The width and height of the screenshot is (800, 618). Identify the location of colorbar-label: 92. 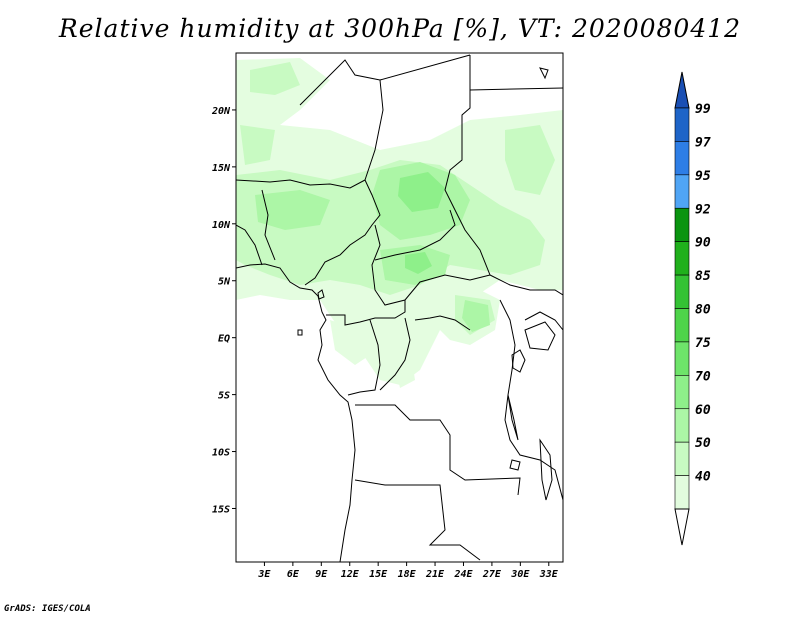
(703, 209).